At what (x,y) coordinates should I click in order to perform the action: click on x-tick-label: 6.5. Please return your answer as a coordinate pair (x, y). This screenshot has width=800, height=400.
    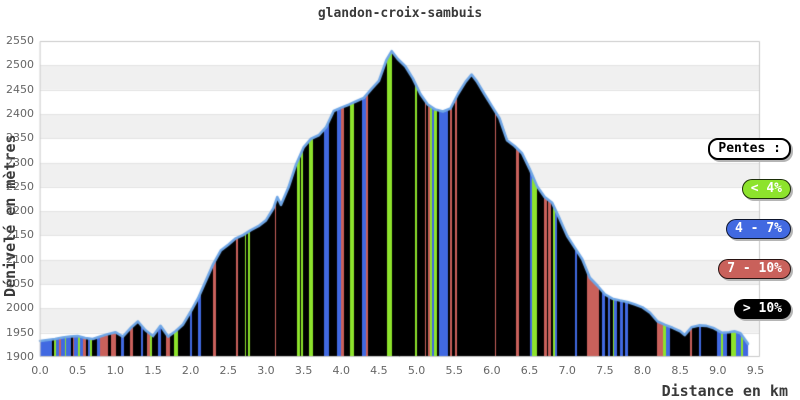
    Looking at the image, I should click on (529, 370).